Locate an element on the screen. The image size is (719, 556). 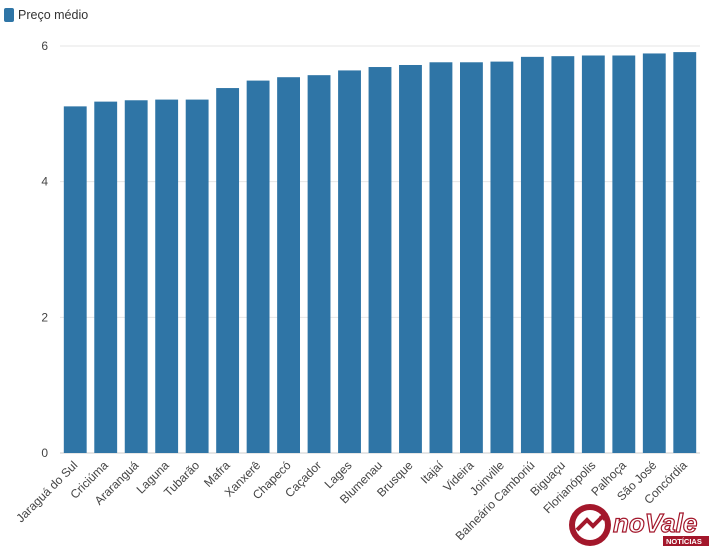
legend: Preço médio is located at coordinates (46, 15).